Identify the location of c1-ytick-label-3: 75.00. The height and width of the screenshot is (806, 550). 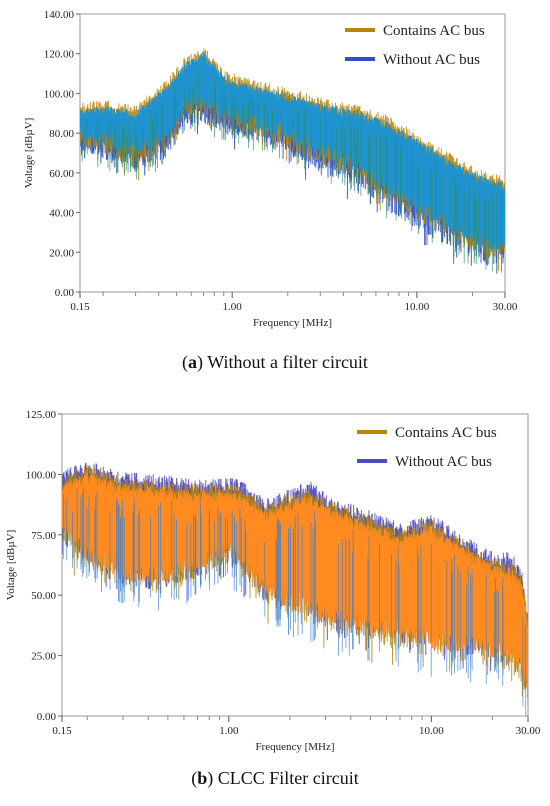
(43, 536).